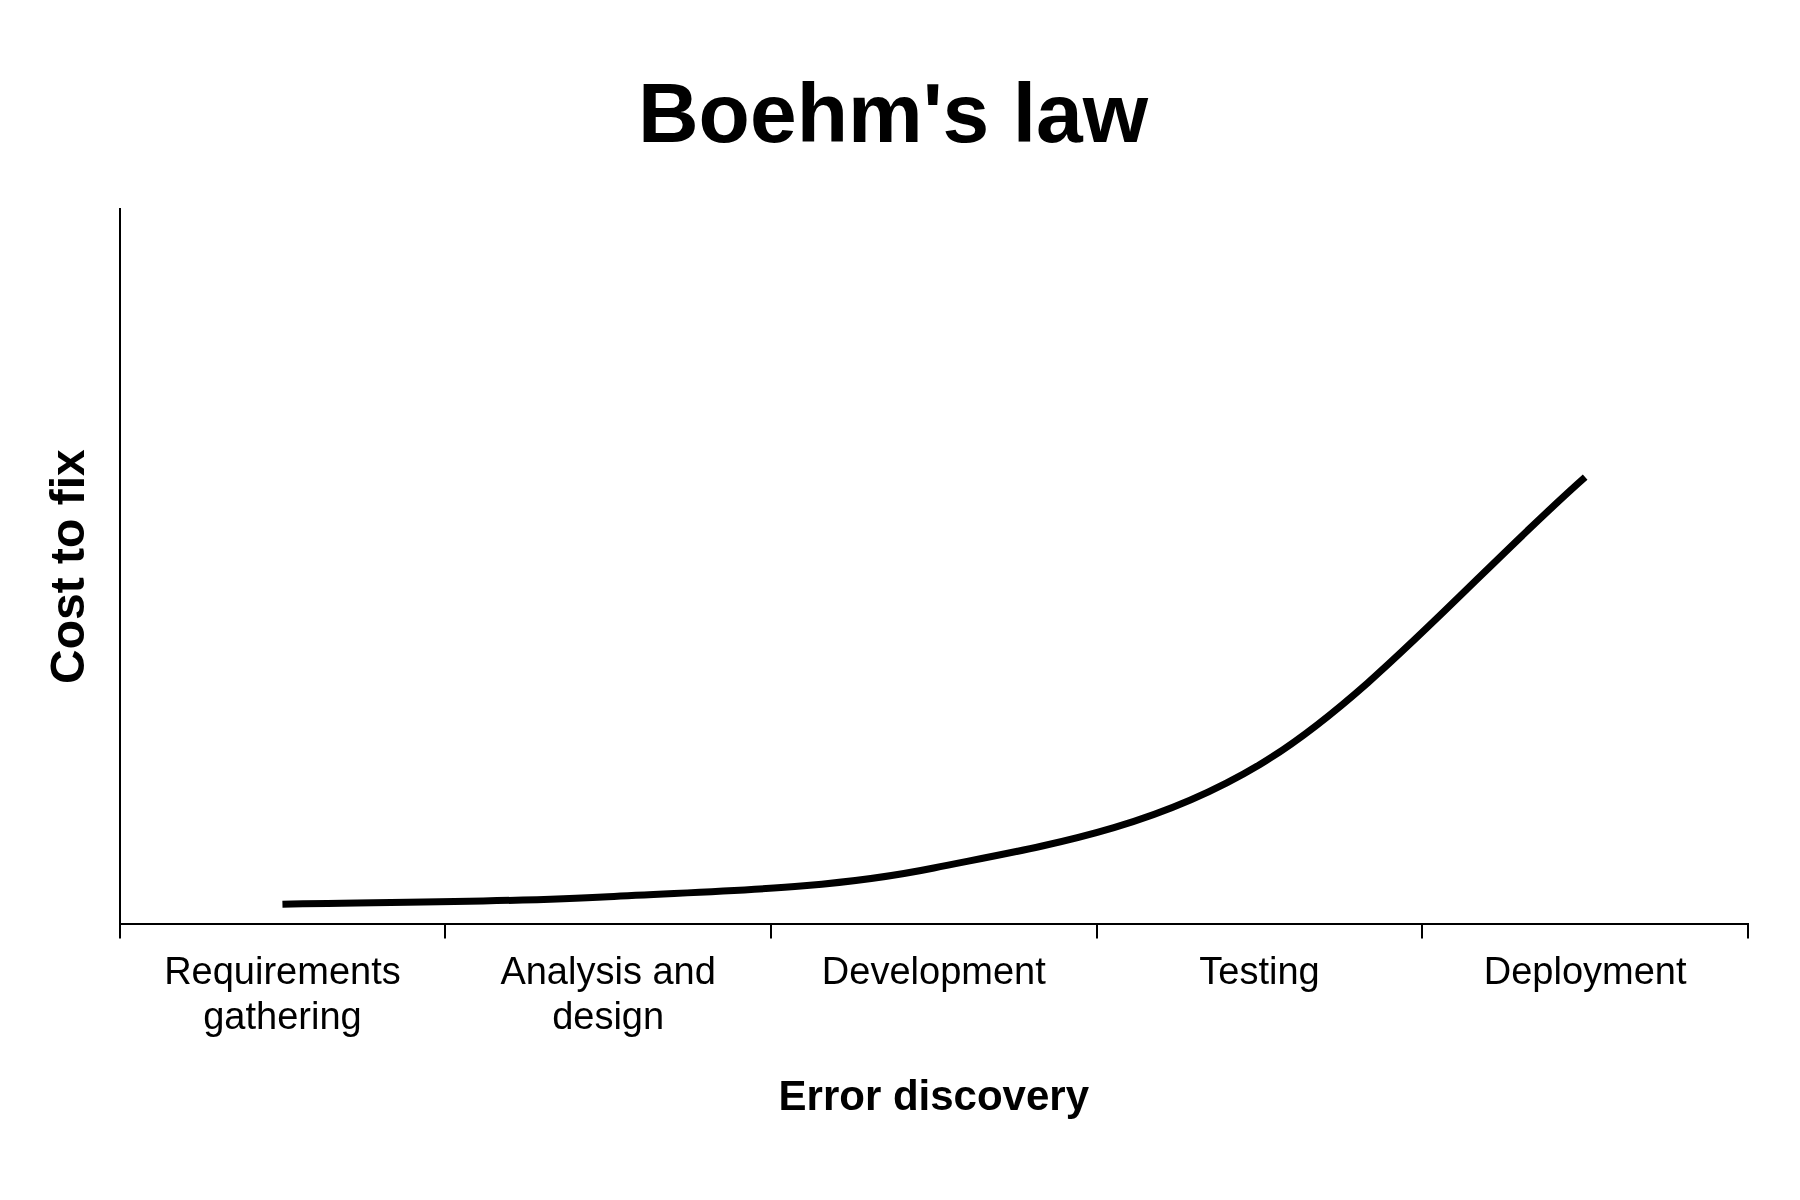 The width and height of the screenshot is (1800, 1200). I want to click on x-tick-label: Analysis and design, so click(608, 993).